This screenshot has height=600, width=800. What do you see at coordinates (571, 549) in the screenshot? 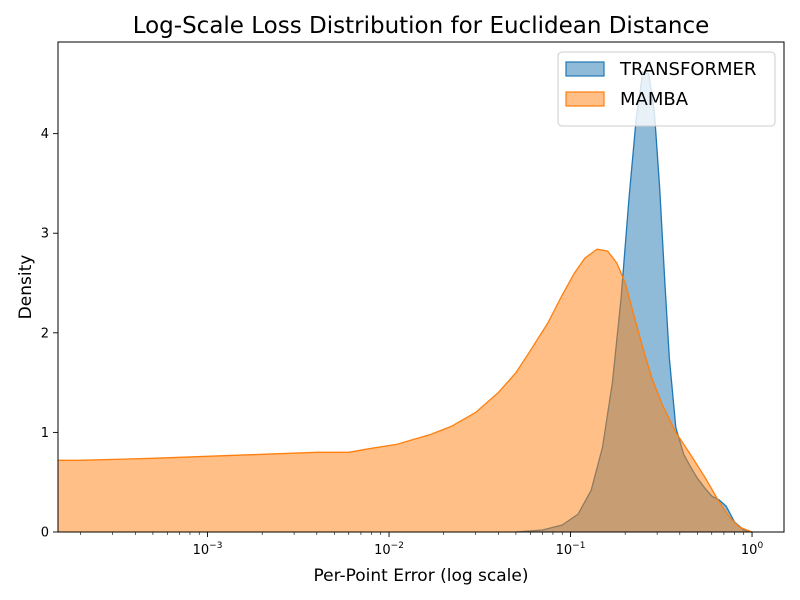
I see `x-tick-label: 10⁻¹` at bounding box center [571, 549].